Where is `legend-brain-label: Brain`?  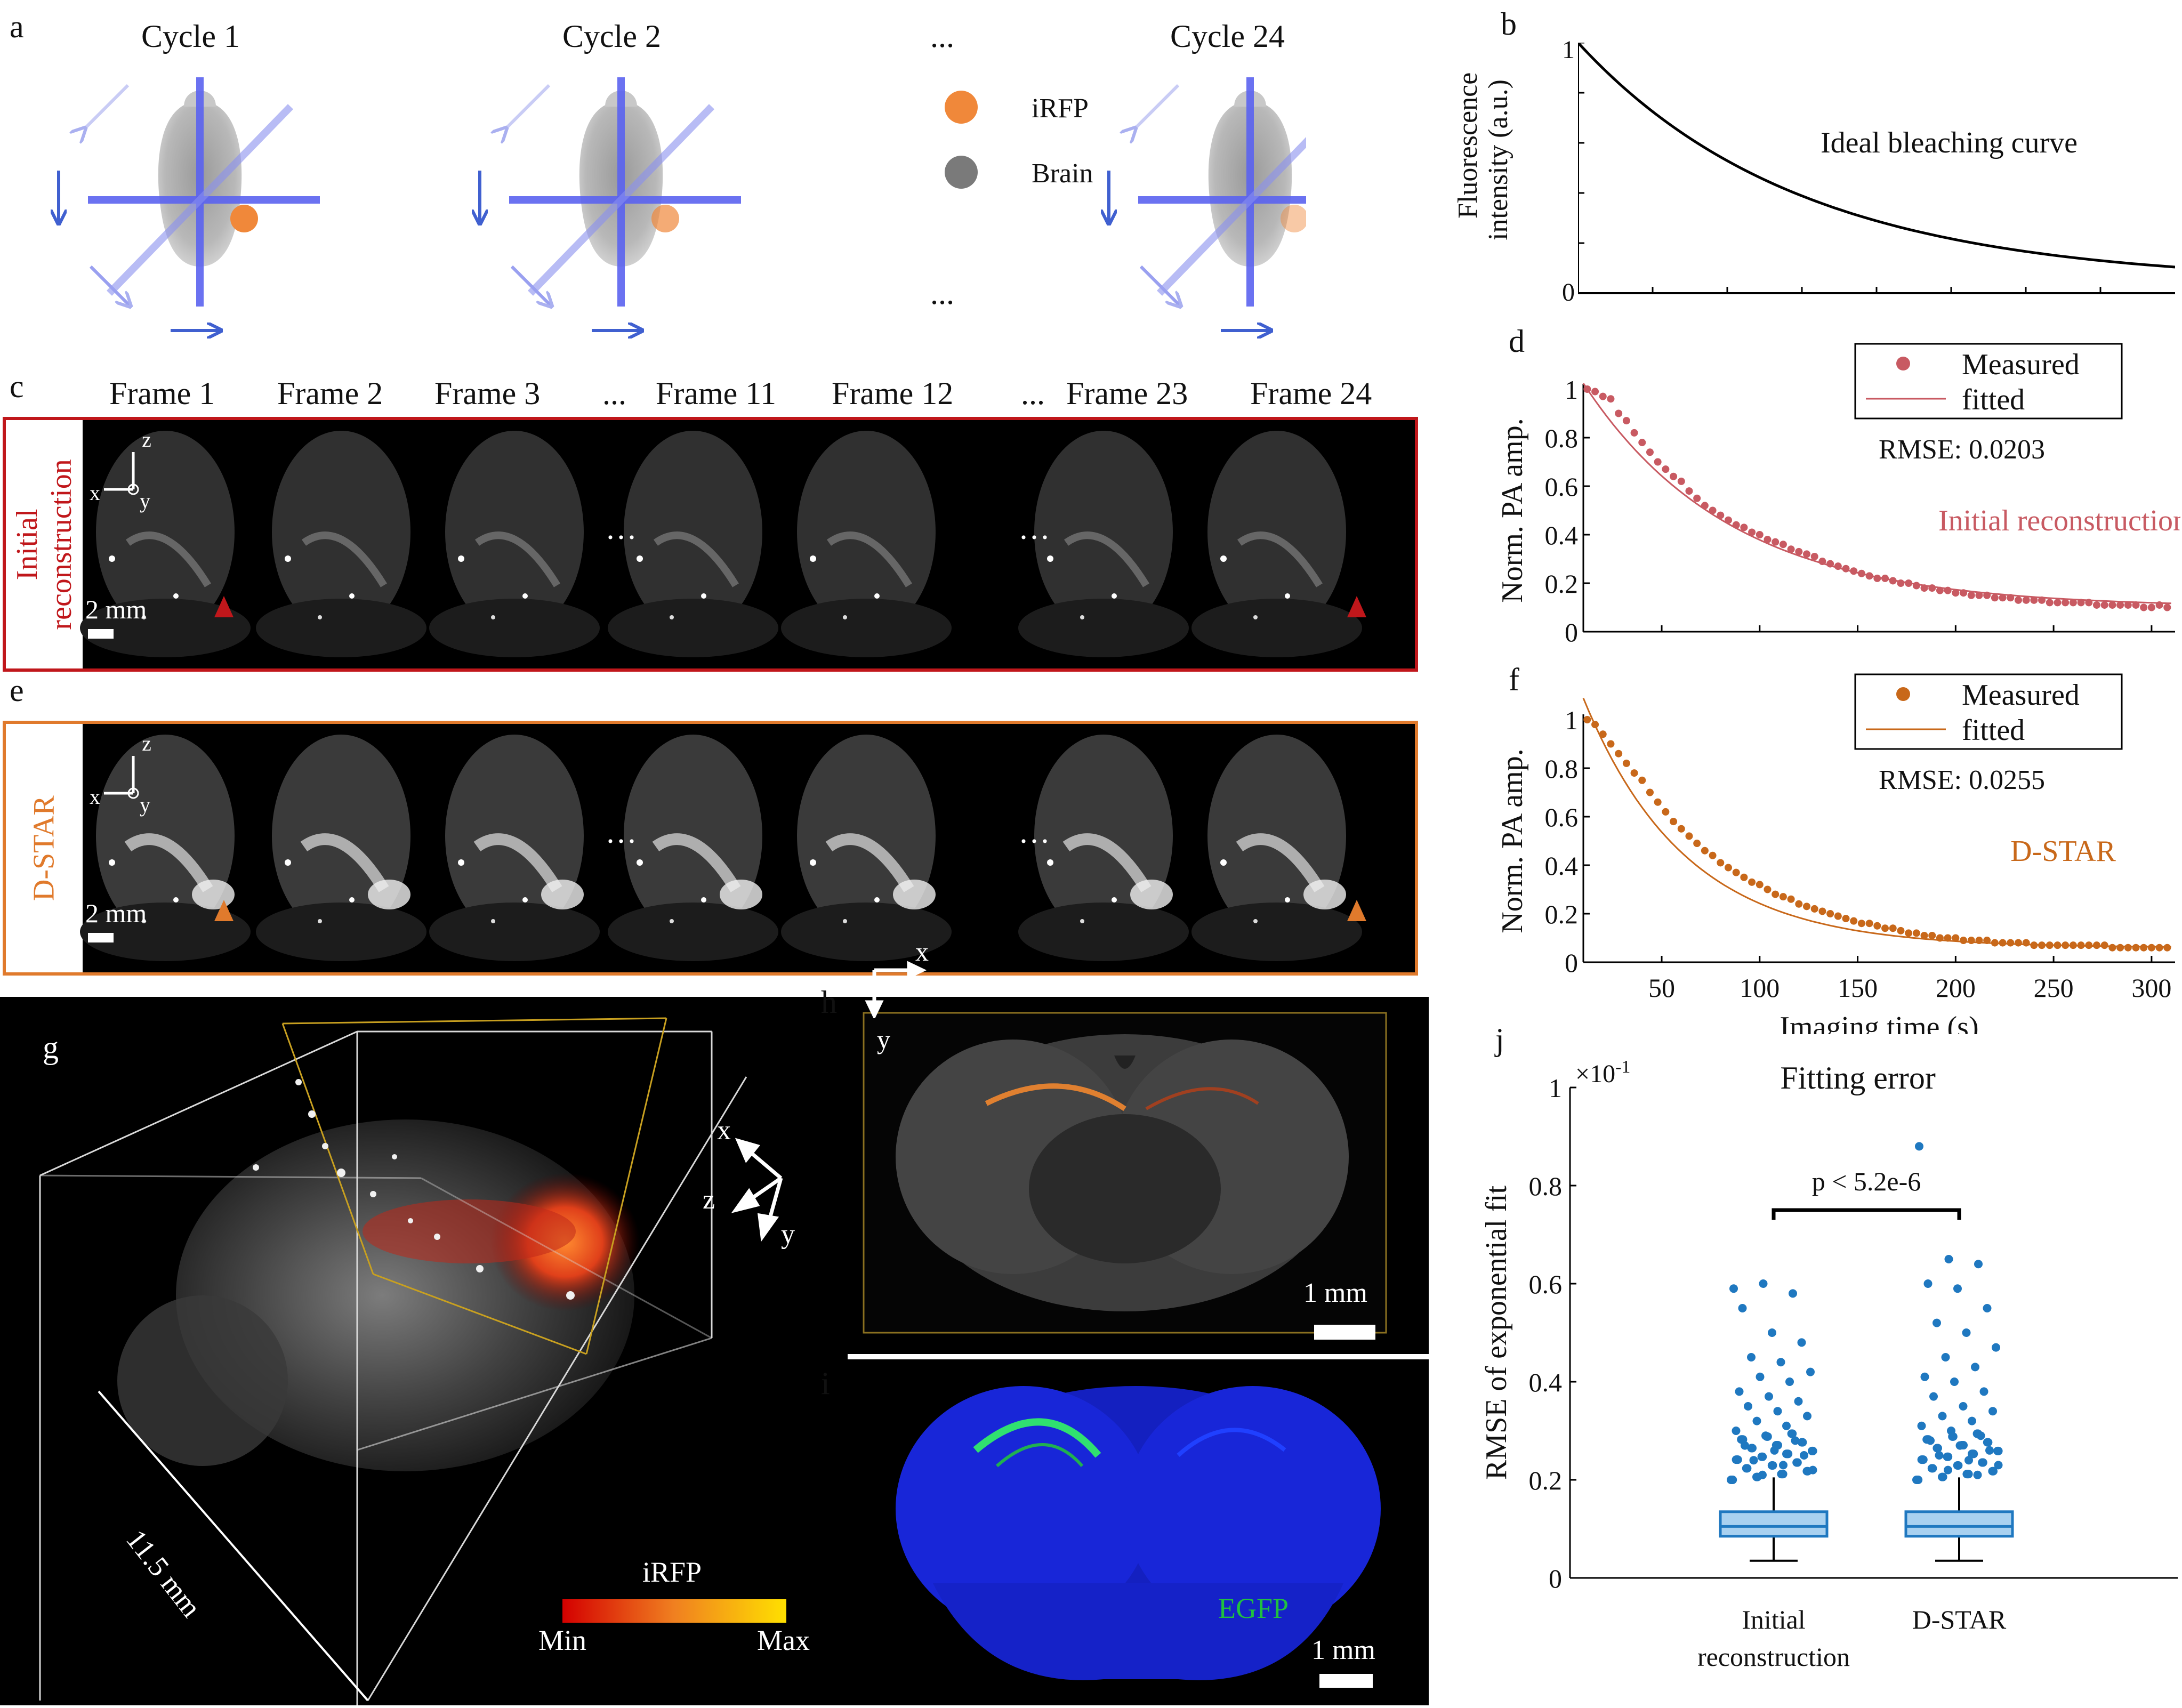
legend-brain-label: Brain is located at coordinates (1062, 173).